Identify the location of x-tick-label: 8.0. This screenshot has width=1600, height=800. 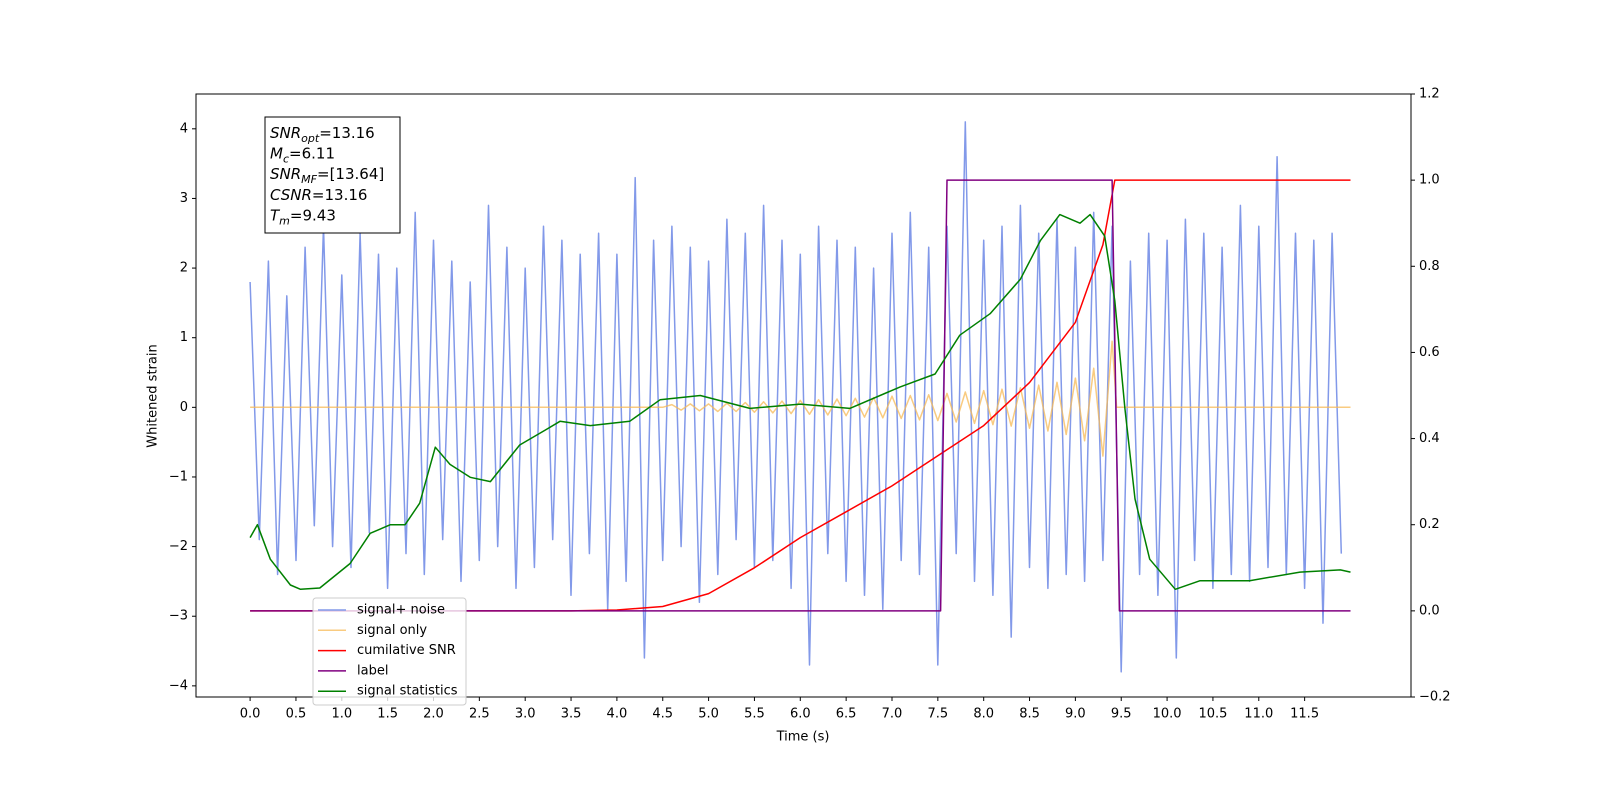
(983, 714).